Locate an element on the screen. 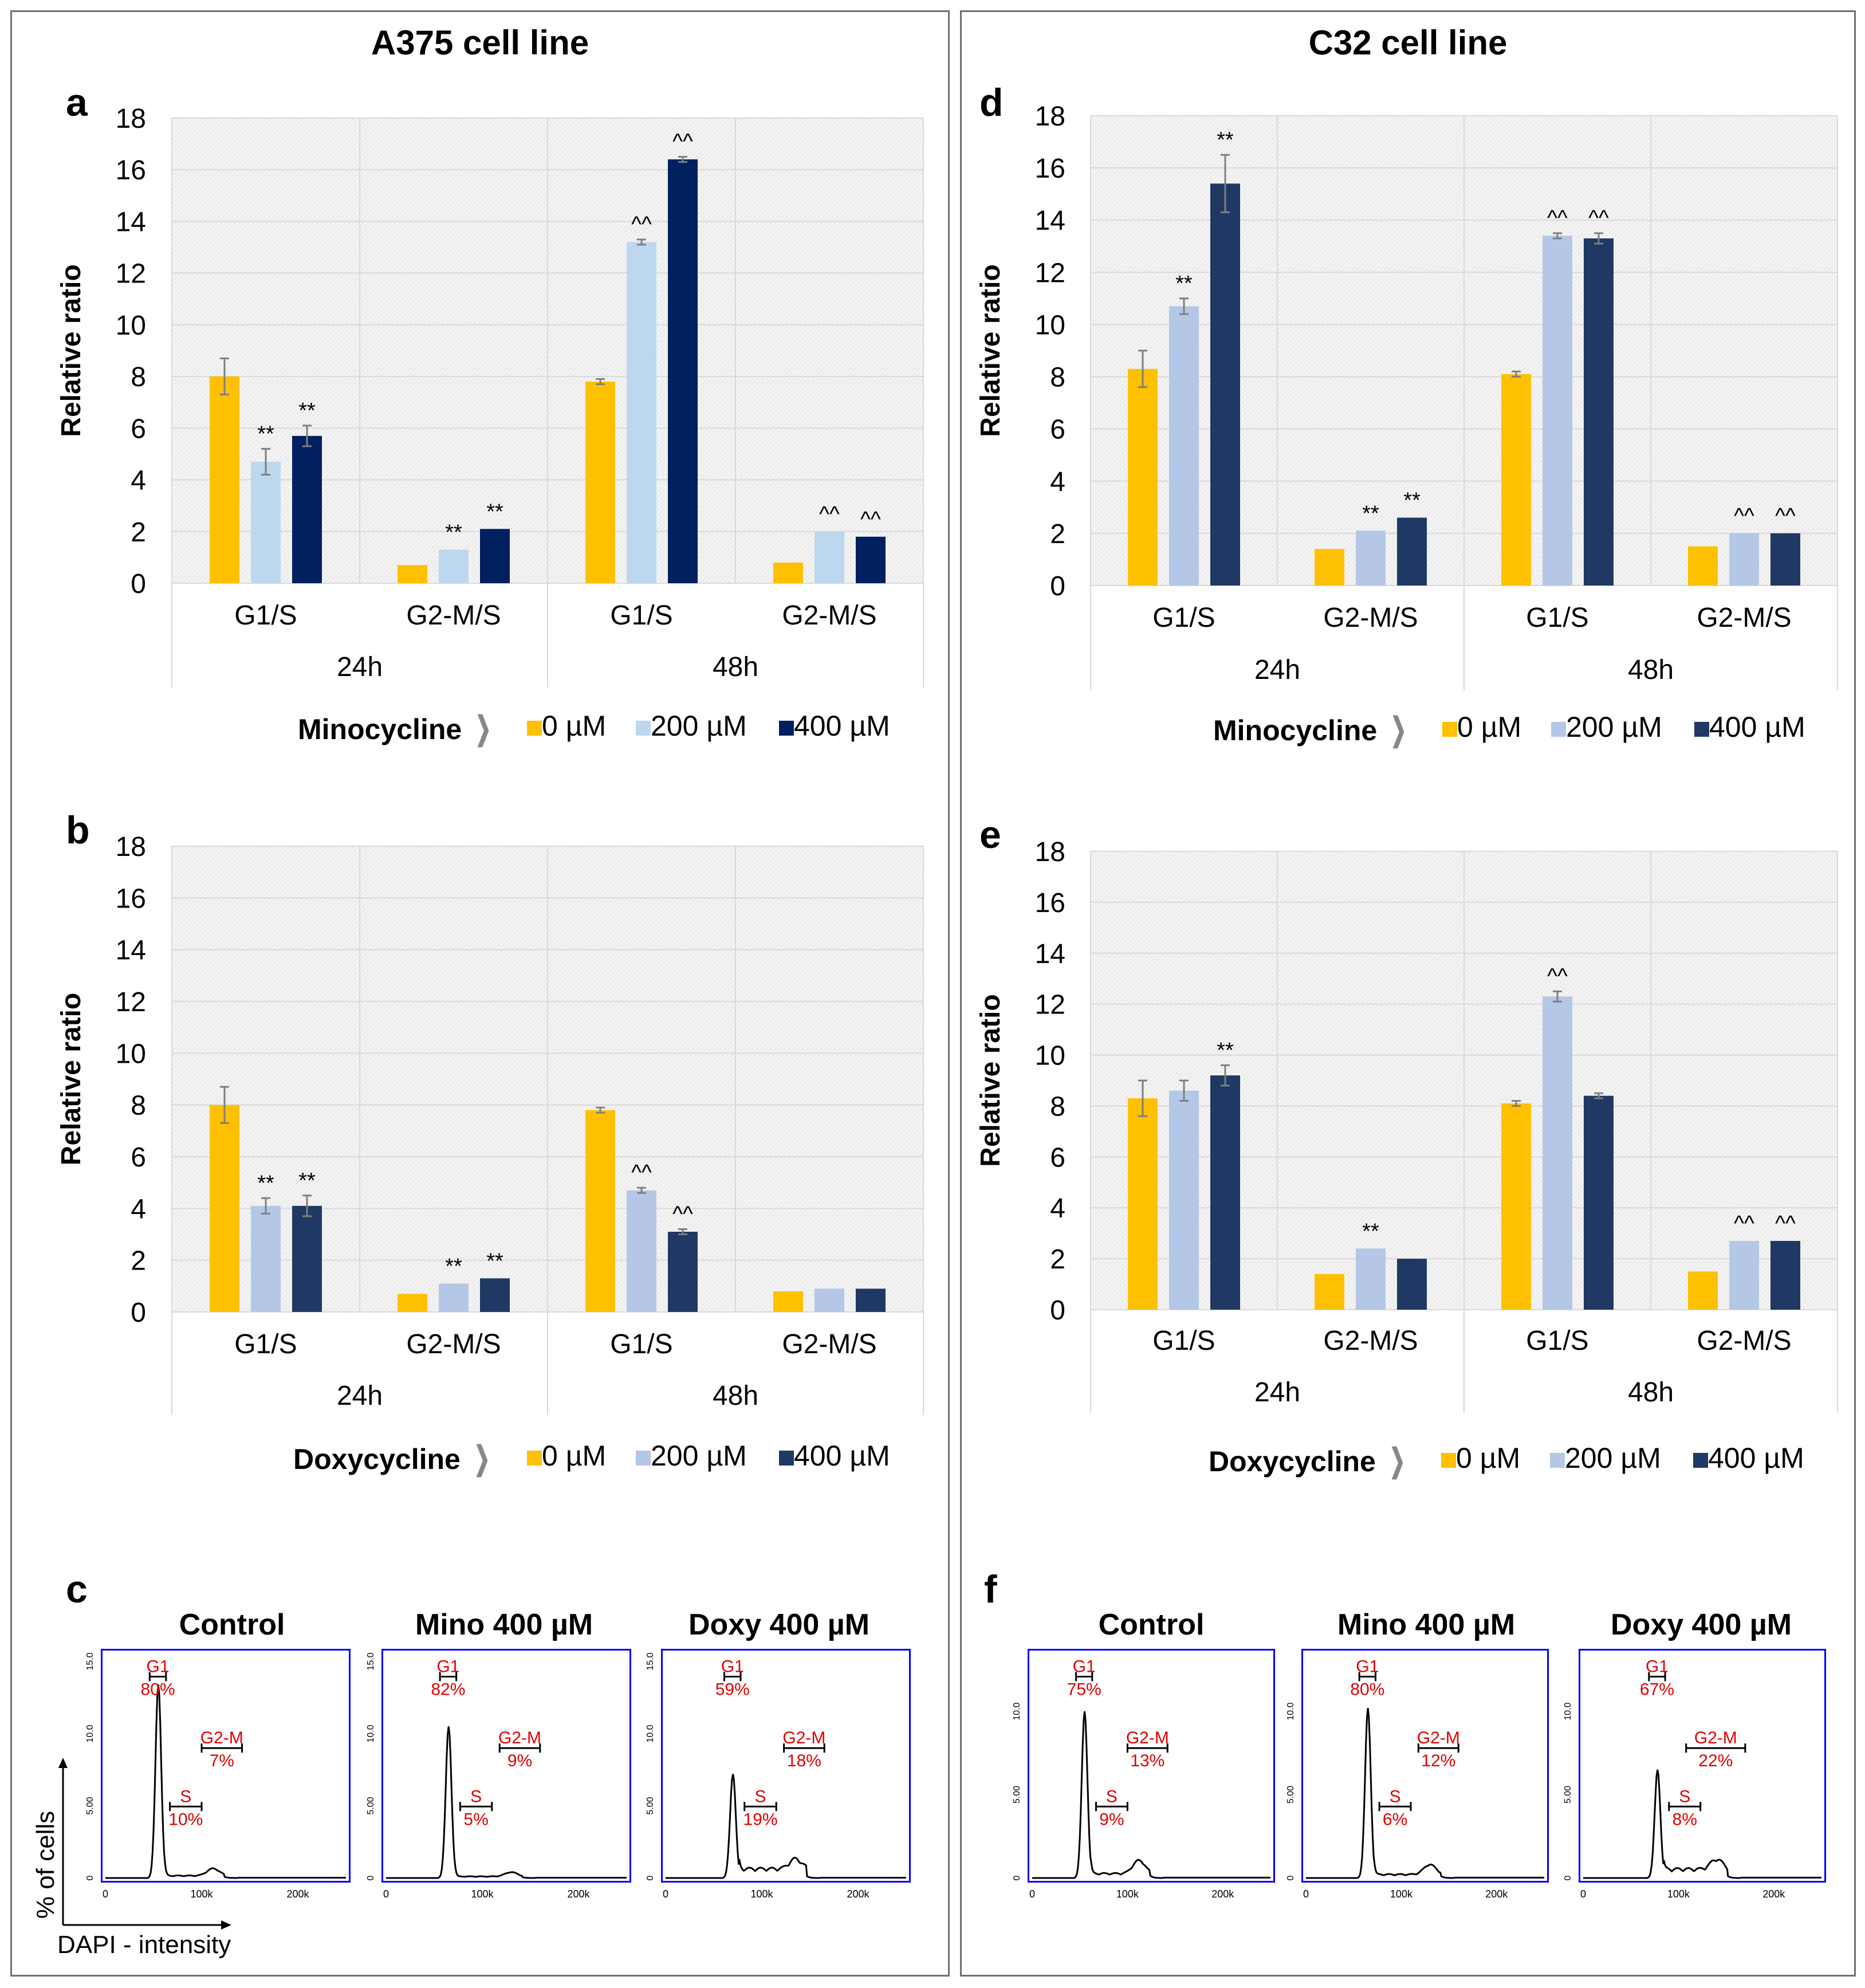 The width and height of the screenshot is (1865, 1988). g2m-label: G2-M is located at coordinates (1715, 1737).